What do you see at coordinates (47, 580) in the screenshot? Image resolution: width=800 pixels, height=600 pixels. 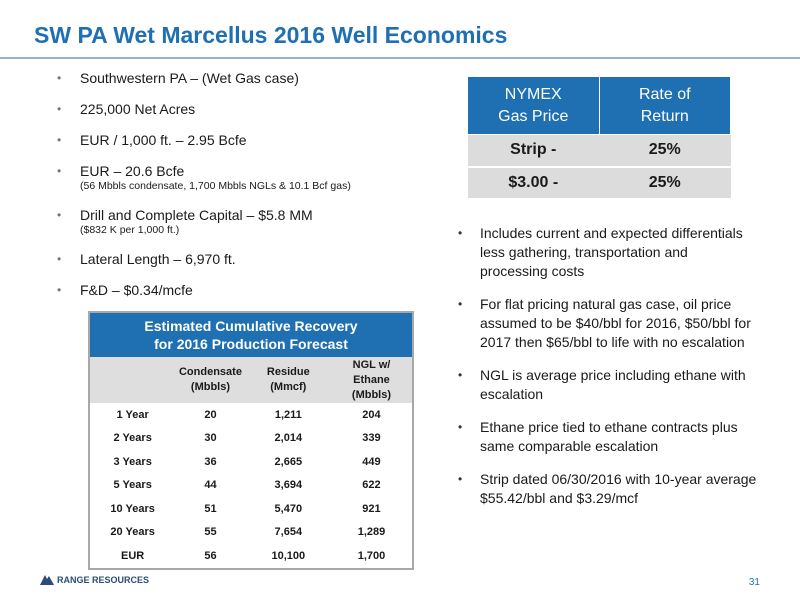 I see `range-logo-icon` at bounding box center [47, 580].